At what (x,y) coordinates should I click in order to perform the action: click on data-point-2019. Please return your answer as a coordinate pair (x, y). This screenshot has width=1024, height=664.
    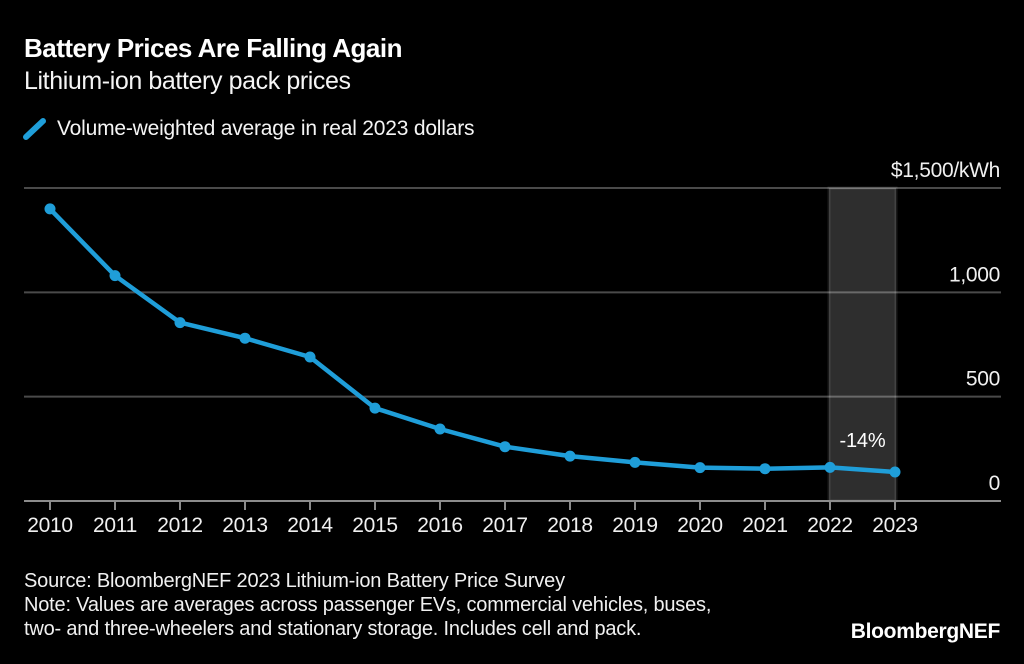
    Looking at the image, I should click on (635, 462).